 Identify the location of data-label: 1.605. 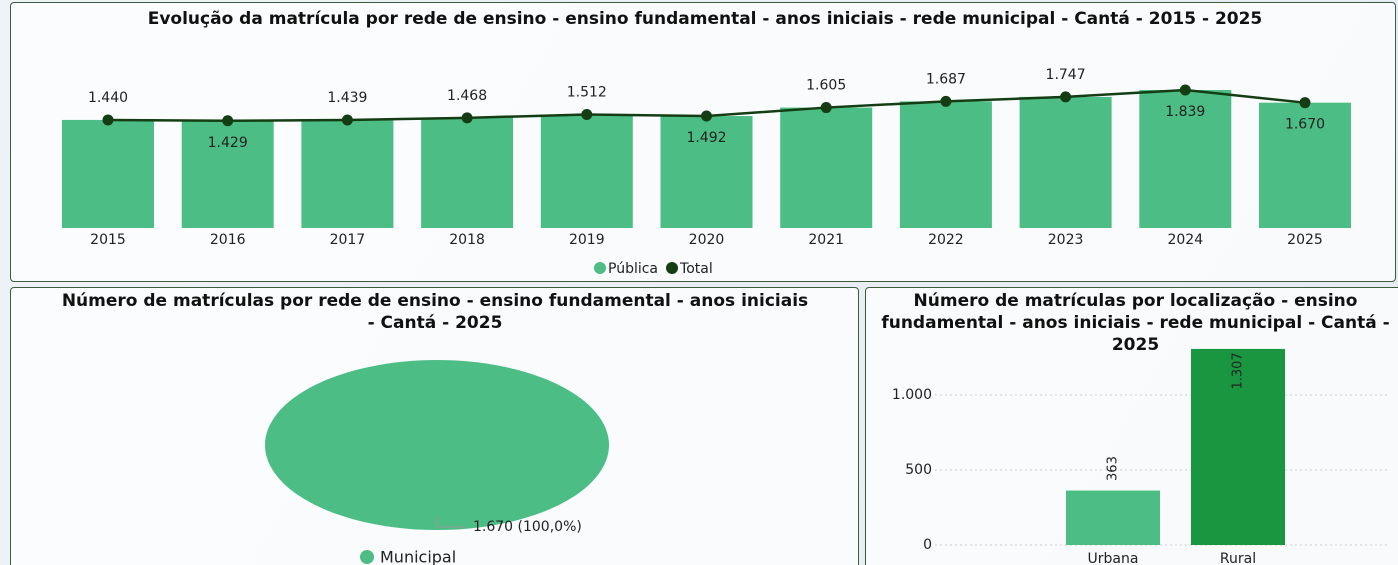
(826, 86).